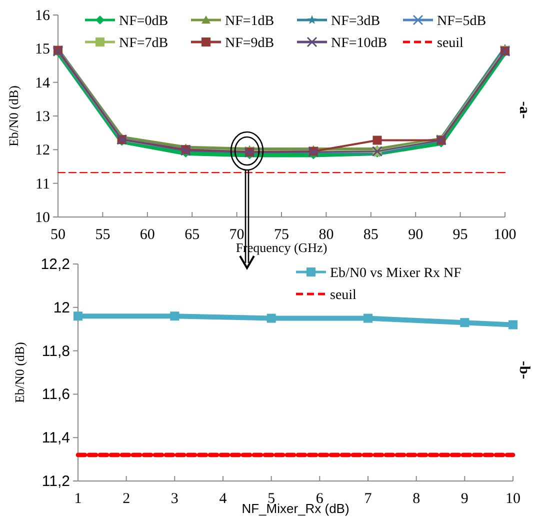 The height and width of the screenshot is (518, 534). Describe the element at coordinates (42, 218) in the screenshot. I see `y-tick-label: 10` at that location.